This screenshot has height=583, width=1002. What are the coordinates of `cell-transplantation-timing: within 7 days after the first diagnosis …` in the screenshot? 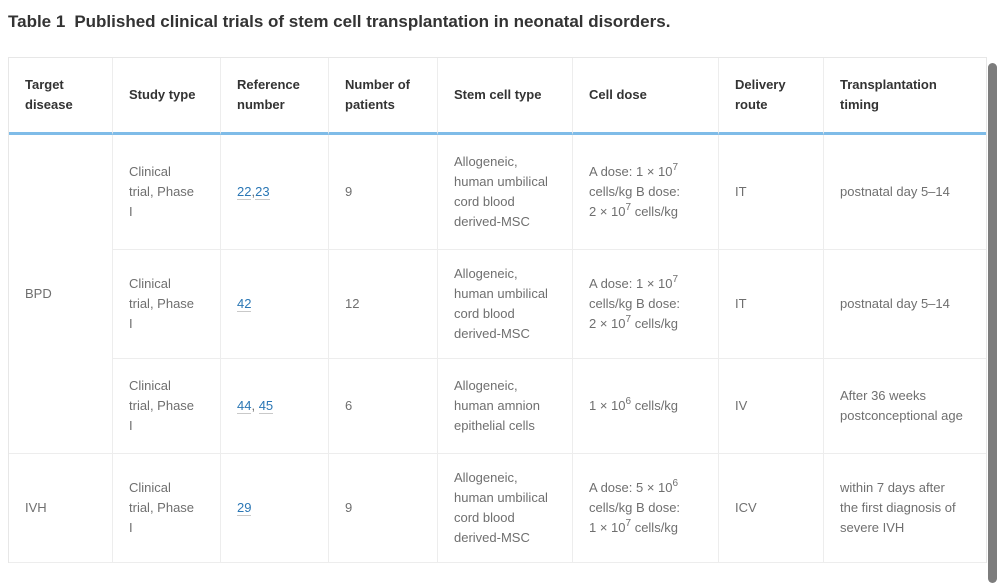 It's located at (905, 508).